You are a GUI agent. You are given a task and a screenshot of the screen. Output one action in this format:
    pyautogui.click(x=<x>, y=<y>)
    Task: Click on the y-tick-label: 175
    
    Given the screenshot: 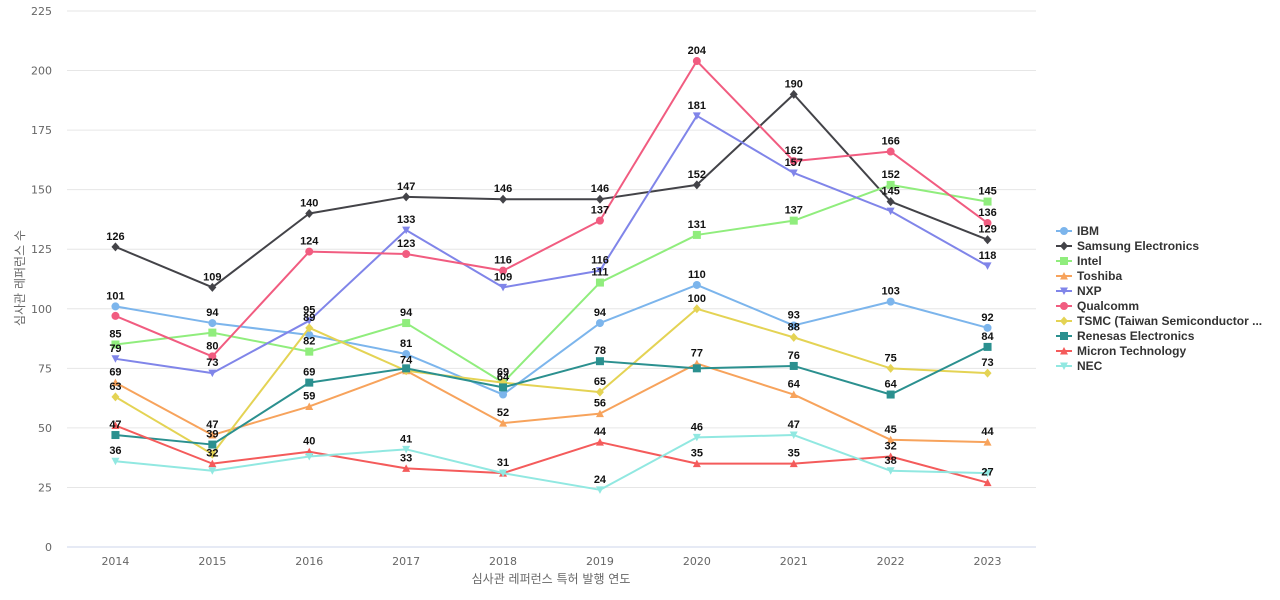 What is the action you would take?
    pyautogui.click(x=41, y=130)
    